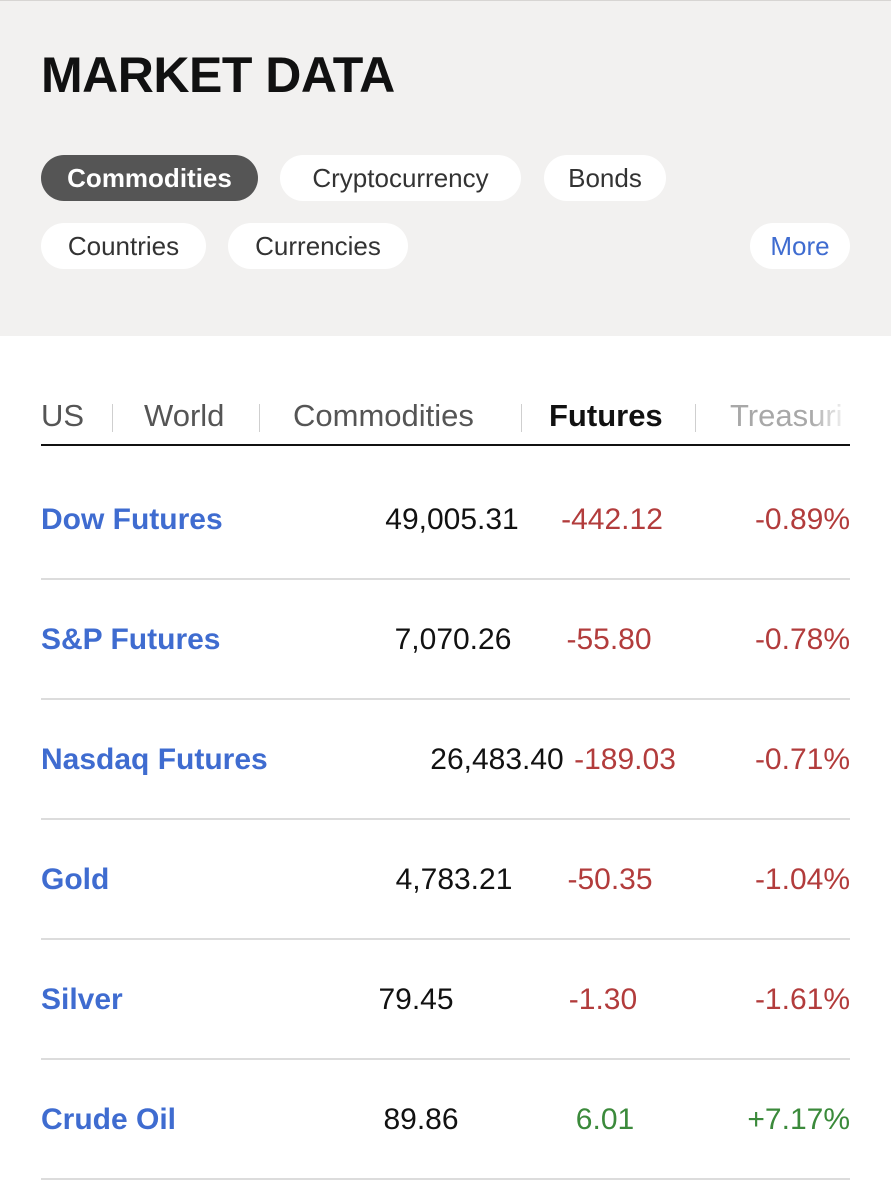  I want to click on table-row: S&P Futures 7,070.26 -55.80 -0.78%, so click(445, 640).